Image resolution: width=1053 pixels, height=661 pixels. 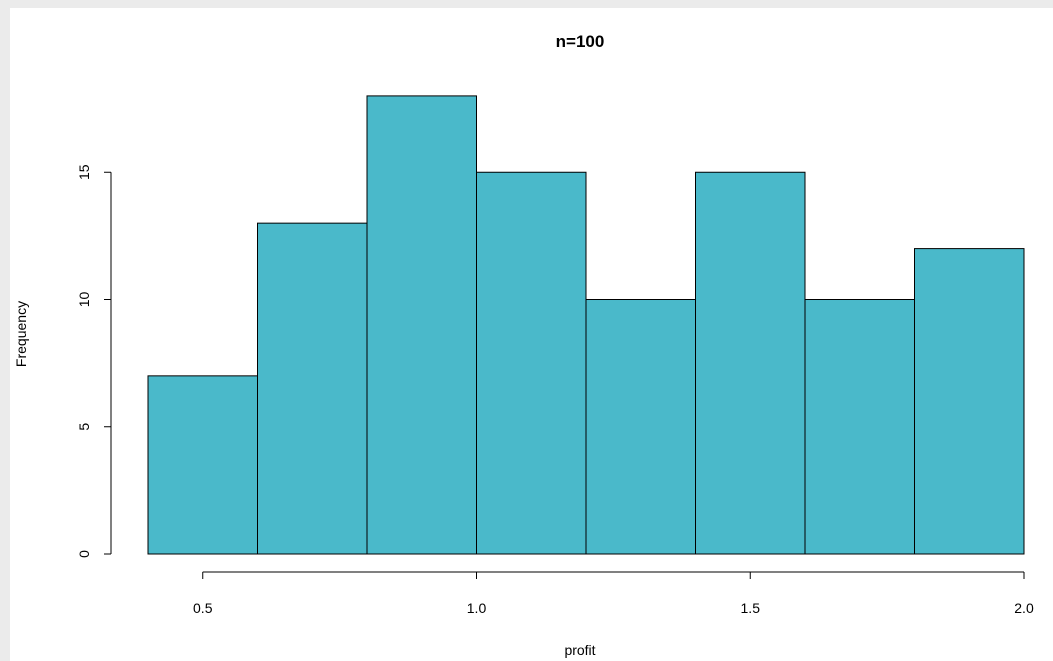 What do you see at coordinates (1024, 608) in the screenshot?
I see `x-tick-label: 2.0` at bounding box center [1024, 608].